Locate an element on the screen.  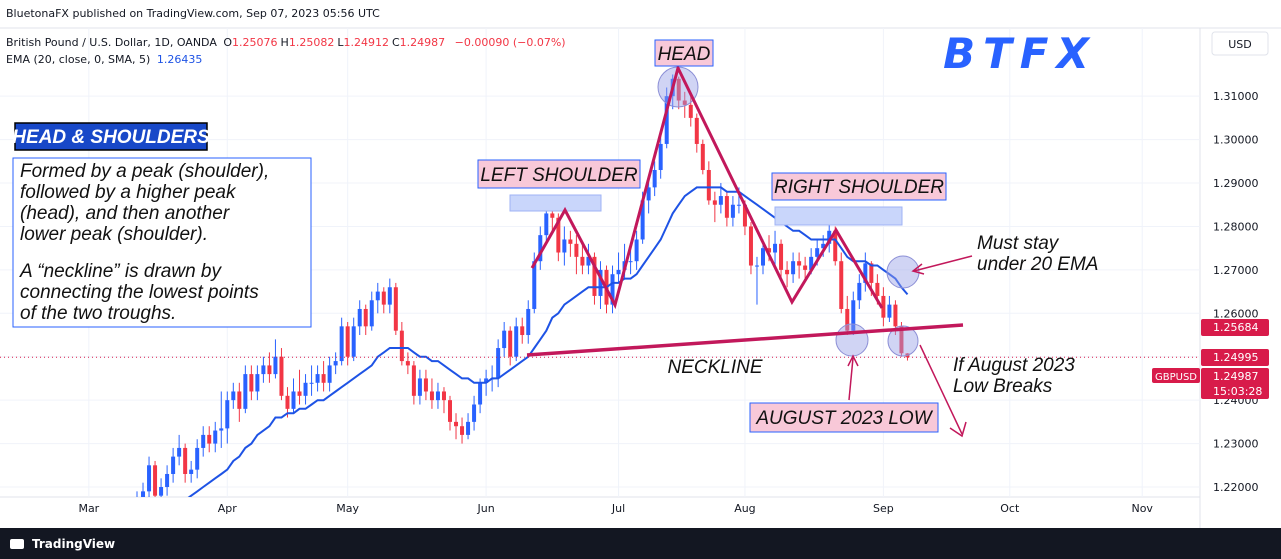
indicator-value: 1.26435 is located at coordinates (179, 59).